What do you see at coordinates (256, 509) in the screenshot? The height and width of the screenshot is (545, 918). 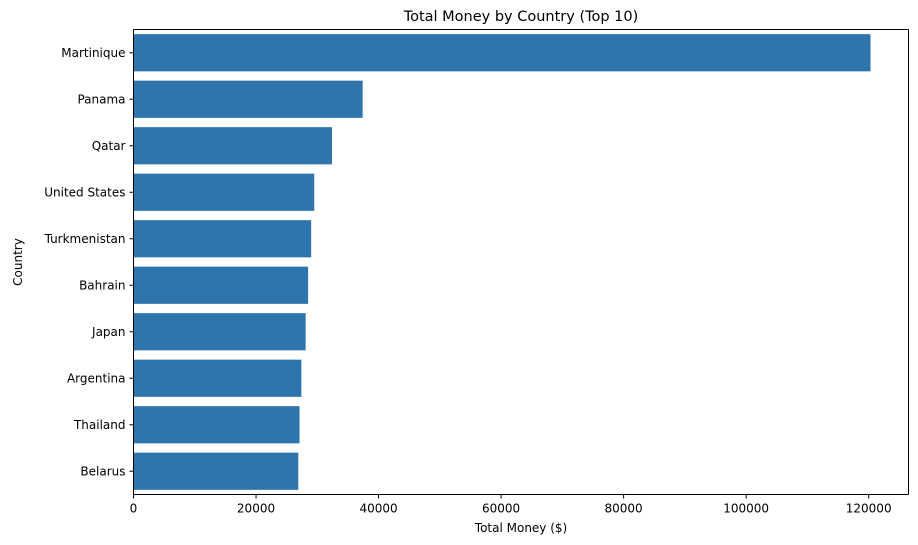 I see `x-tick-label: 20000` at bounding box center [256, 509].